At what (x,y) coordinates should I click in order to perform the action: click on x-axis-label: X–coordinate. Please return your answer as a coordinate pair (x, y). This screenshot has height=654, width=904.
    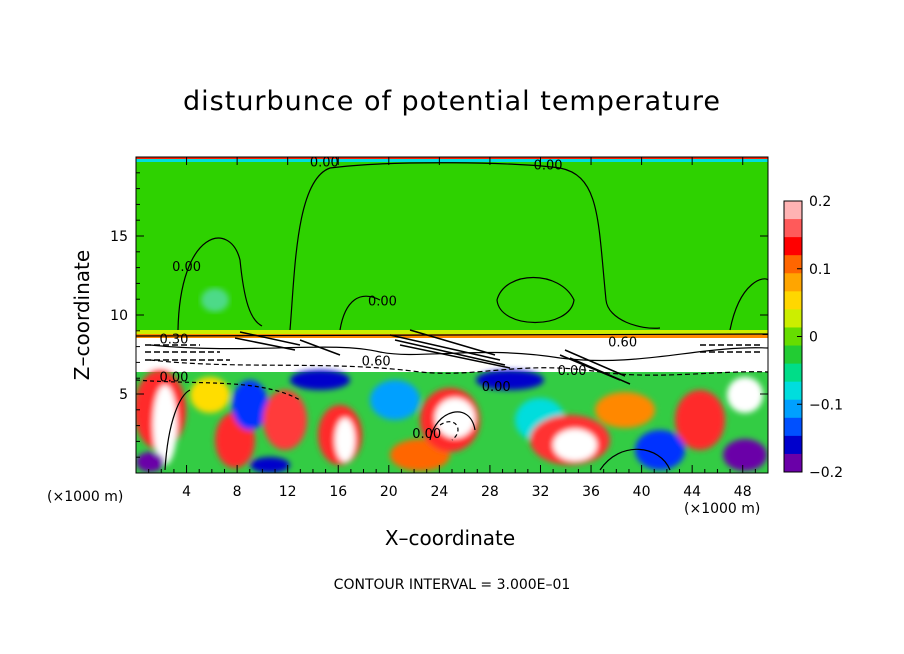
    Looking at the image, I should click on (450, 538).